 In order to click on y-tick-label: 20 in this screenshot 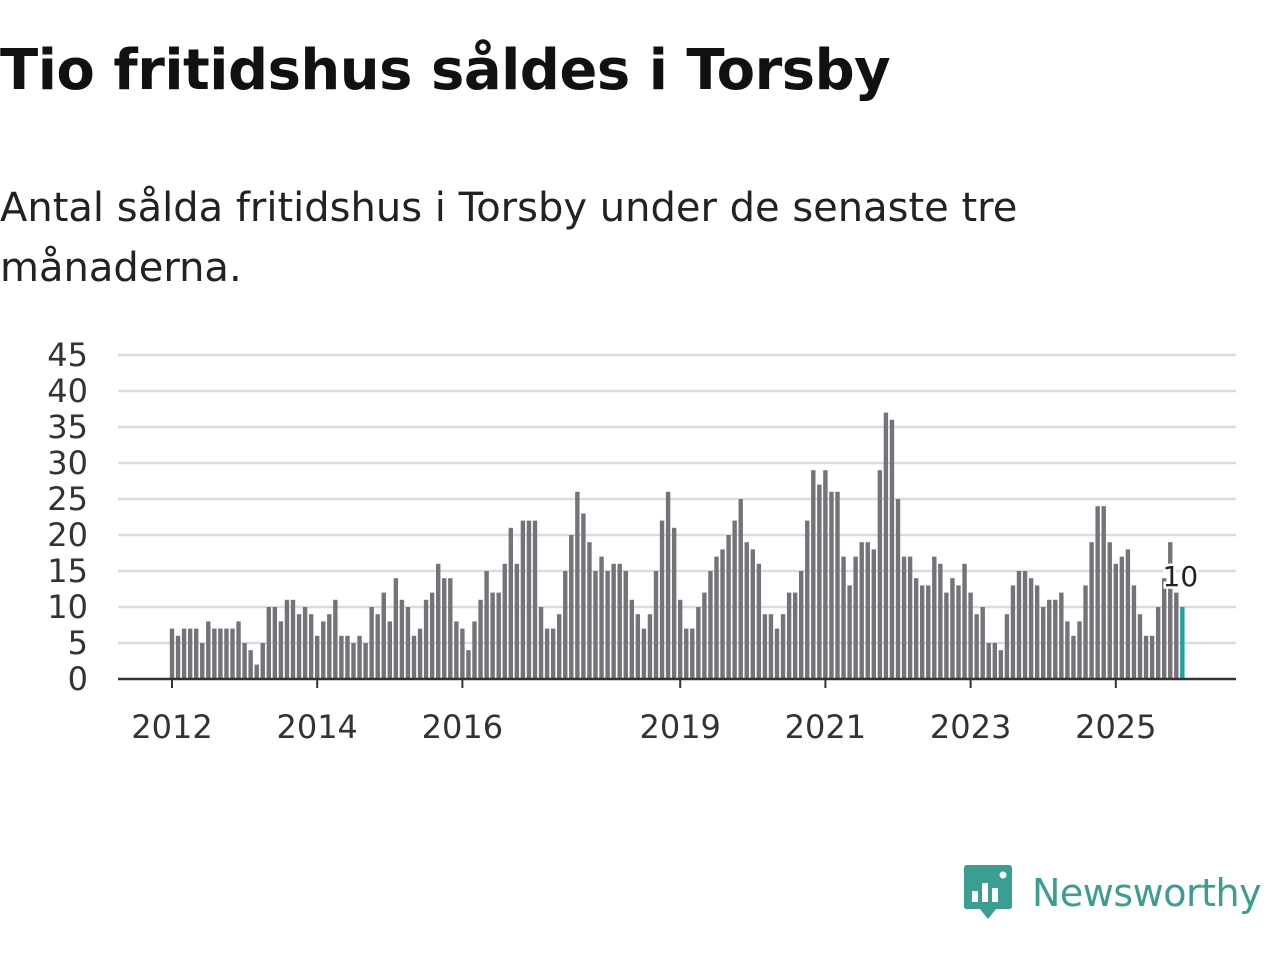, I will do `click(67, 535)`.